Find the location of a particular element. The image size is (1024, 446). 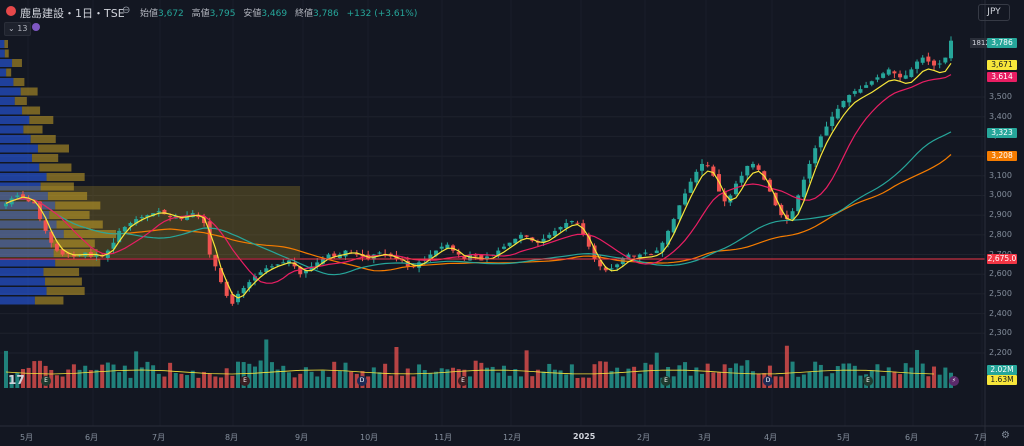

tradingview-logo-icon: 17 is located at coordinates (16, 380).